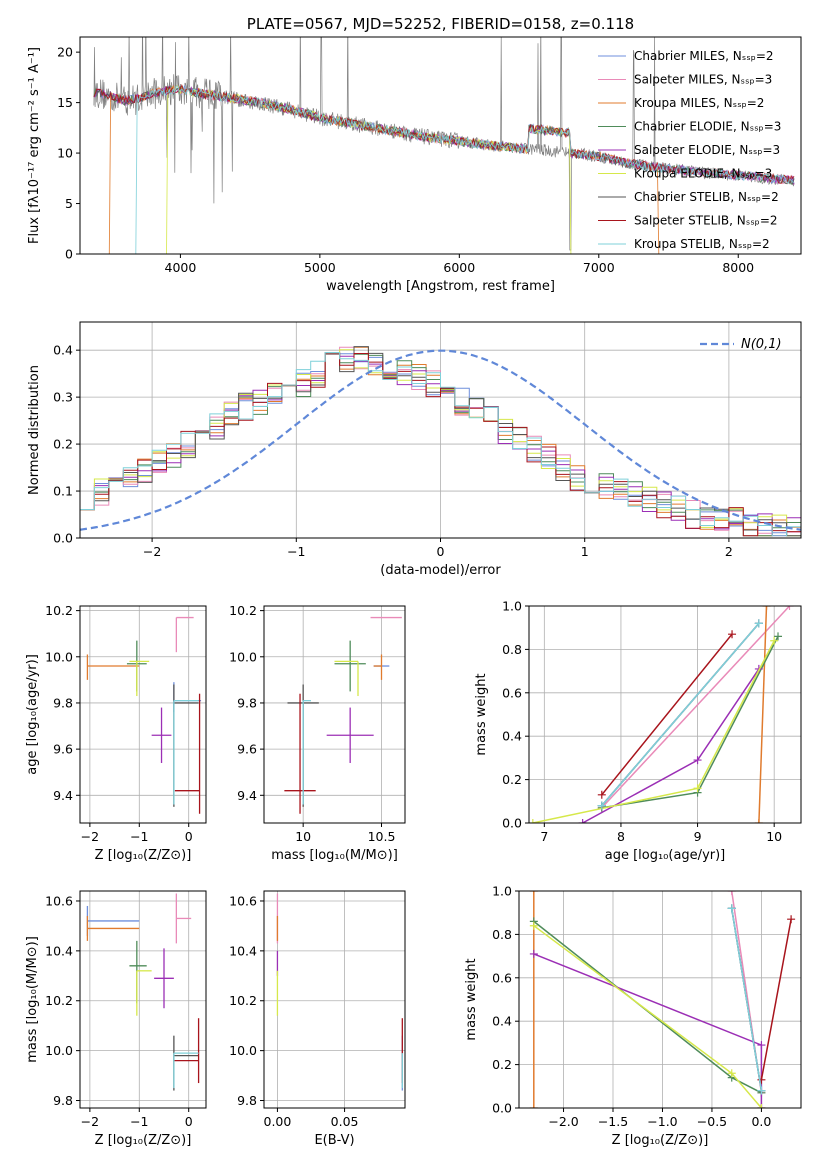 The width and height of the screenshot is (819, 1170). What do you see at coordinates (63, 1100) in the screenshot?
I see `y-tick-label: 9.8` at bounding box center [63, 1100].